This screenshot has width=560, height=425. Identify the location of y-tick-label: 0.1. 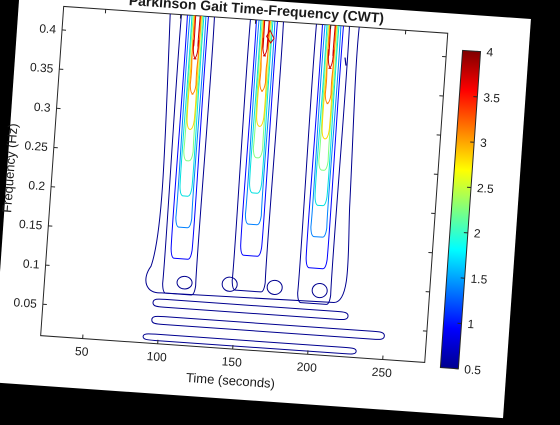
(31, 264).